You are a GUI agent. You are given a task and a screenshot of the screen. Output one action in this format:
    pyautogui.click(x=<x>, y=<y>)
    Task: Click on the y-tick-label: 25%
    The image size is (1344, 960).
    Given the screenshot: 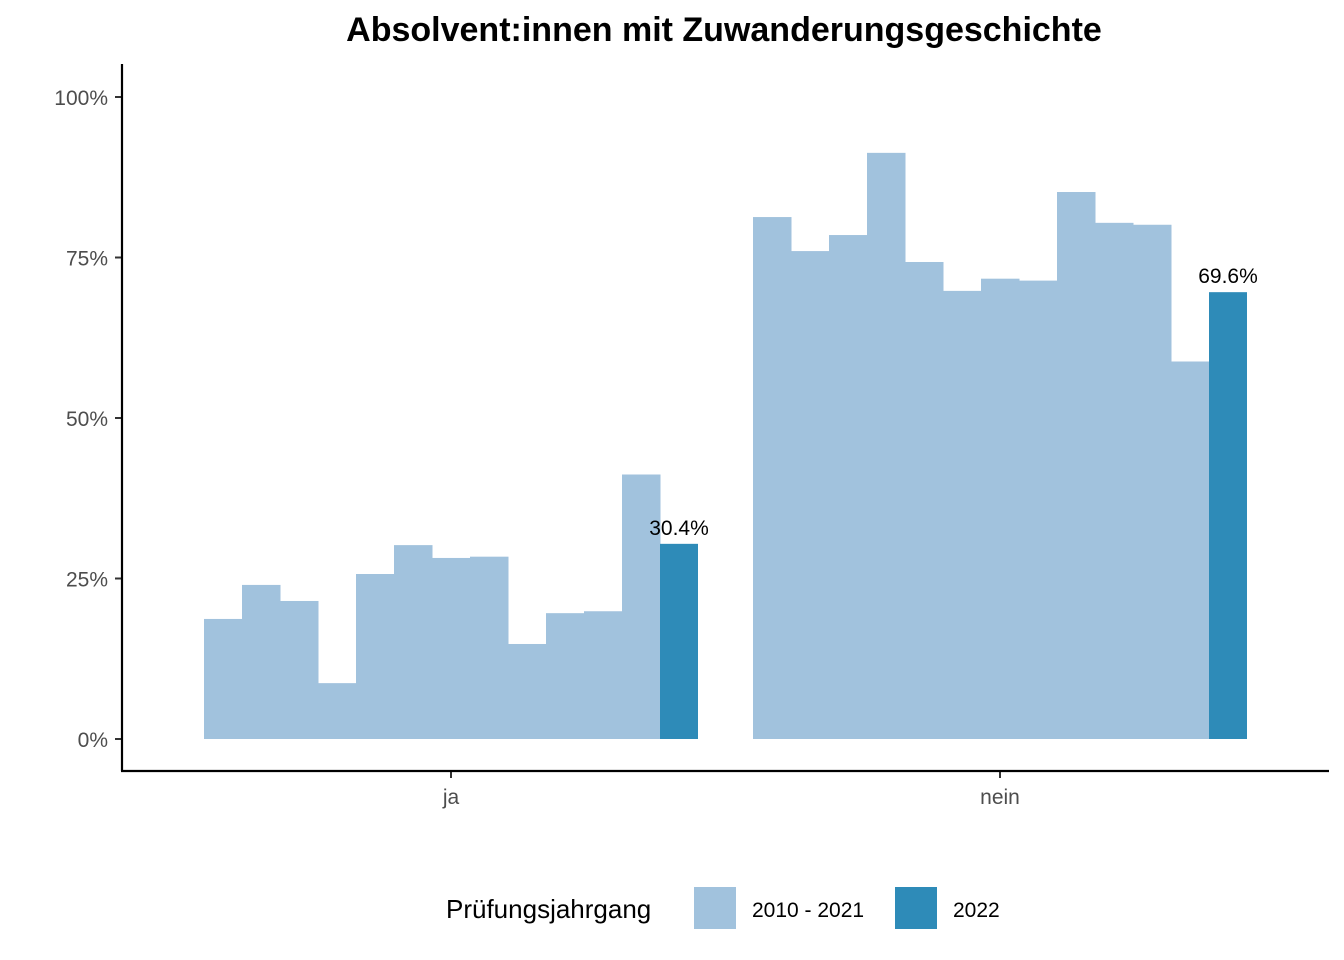 What is the action you would take?
    pyautogui.click(x=87, y=580)
    